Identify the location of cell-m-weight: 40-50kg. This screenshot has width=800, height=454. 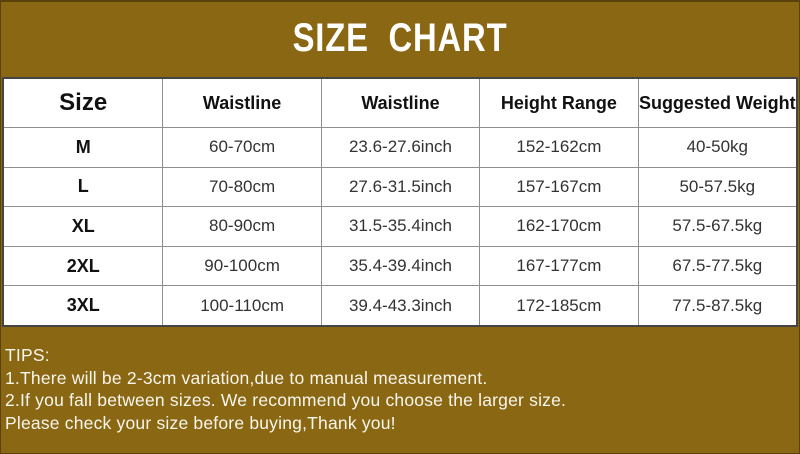
(716, 147).